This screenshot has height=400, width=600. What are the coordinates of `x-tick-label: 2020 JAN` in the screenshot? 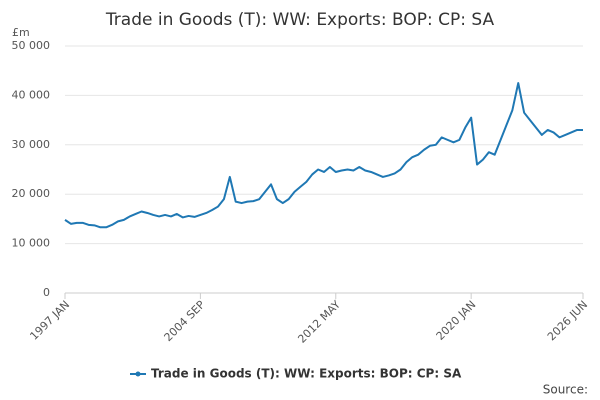 It's located at (456, 320).